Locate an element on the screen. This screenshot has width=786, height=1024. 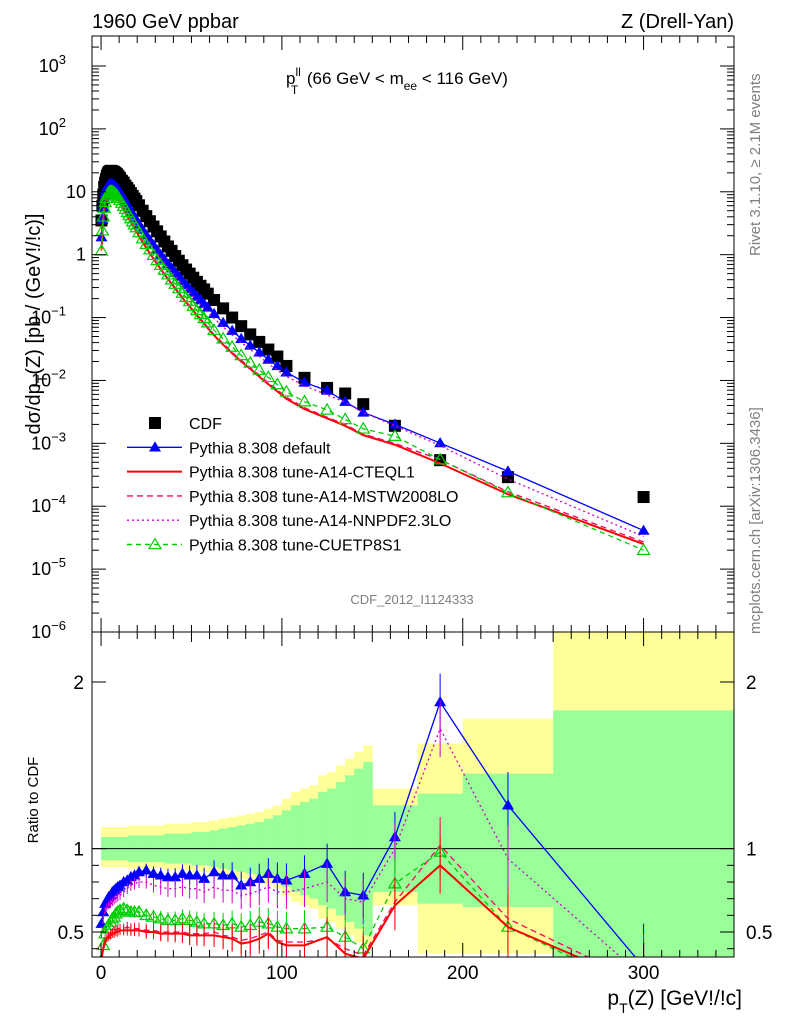
y-tick-label: 1 is located at coordinates (81, 255).